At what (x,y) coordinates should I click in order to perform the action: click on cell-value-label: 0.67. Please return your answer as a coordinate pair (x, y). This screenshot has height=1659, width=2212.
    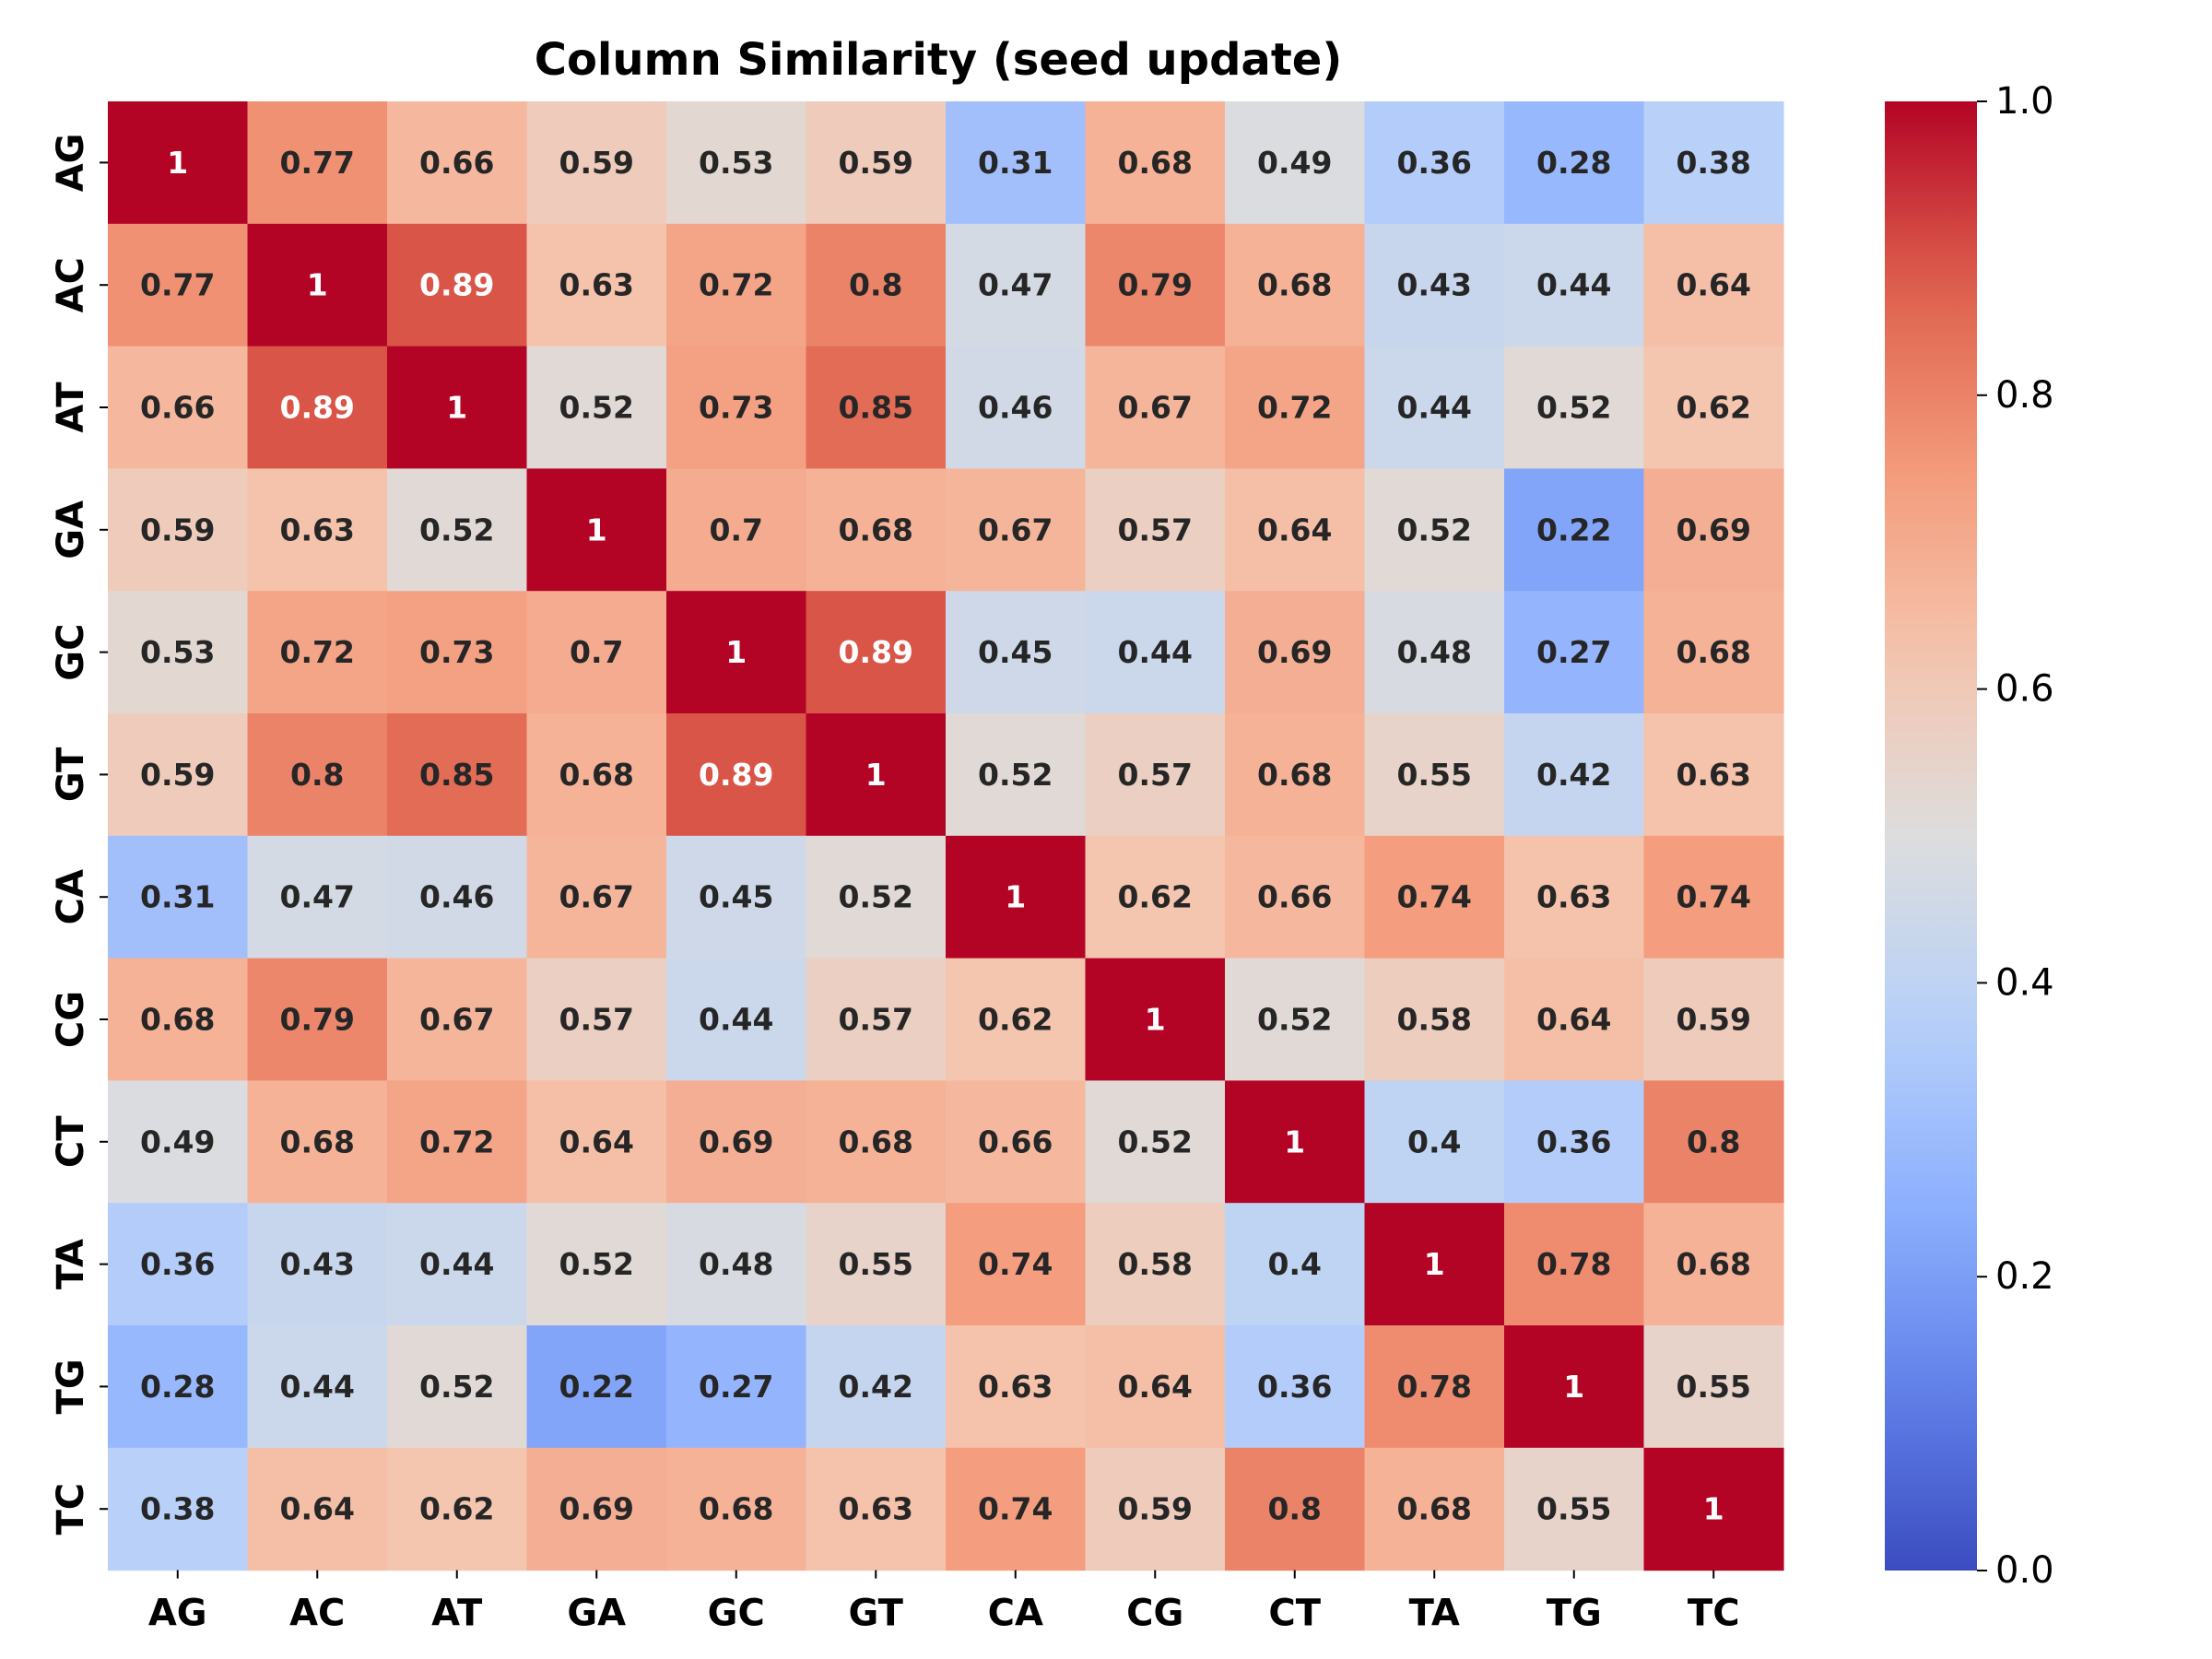
    Looking at the image, I should click on (456, 1020).